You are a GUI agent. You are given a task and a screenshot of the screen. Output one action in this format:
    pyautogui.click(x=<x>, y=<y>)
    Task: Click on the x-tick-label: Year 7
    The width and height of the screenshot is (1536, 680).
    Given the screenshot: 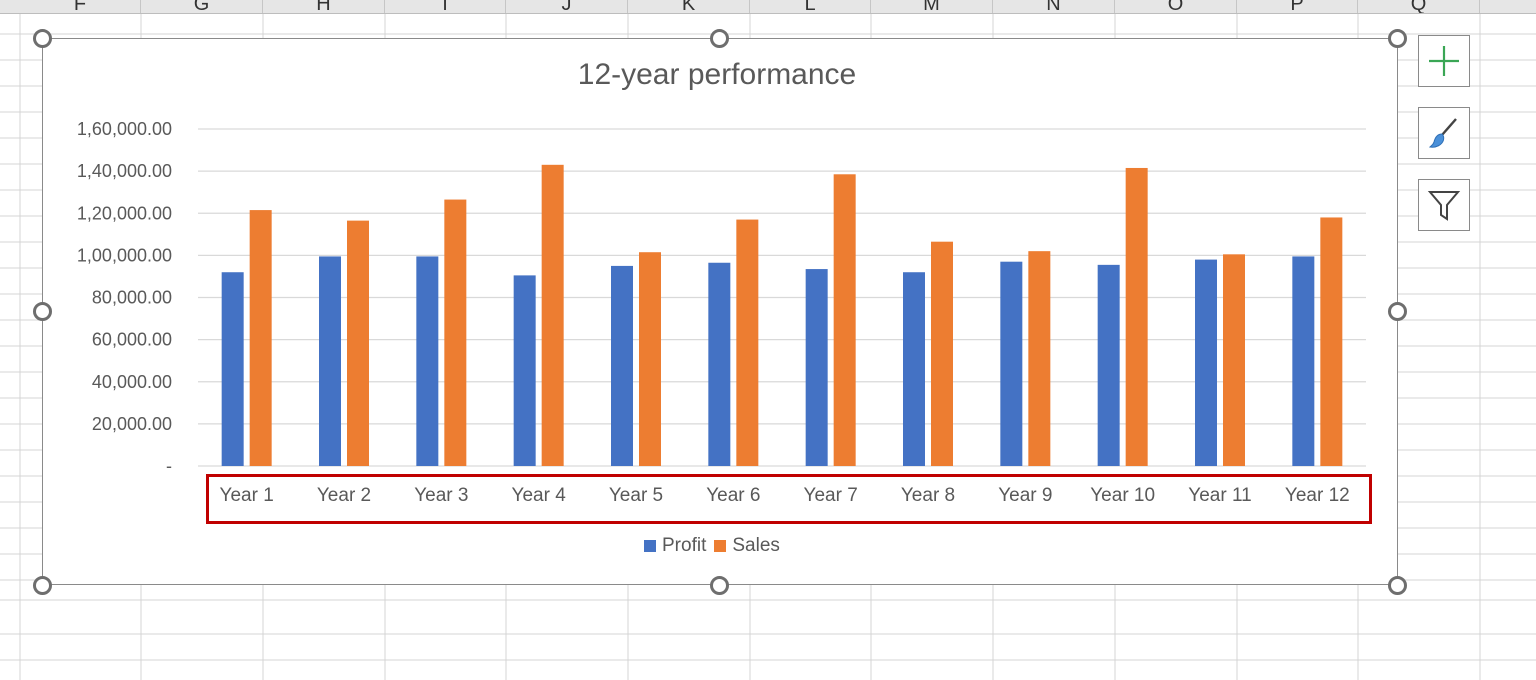 What is the action you would take?
    pyautogui.click(x=831, y=495)
    